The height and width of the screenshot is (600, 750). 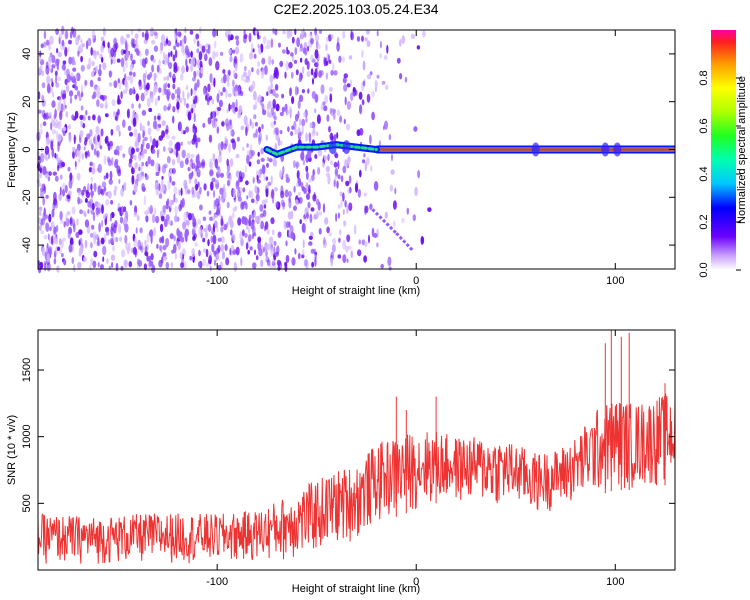 I want to click on colorbar-tick-label: 0.0, so click(x=704, y=269).